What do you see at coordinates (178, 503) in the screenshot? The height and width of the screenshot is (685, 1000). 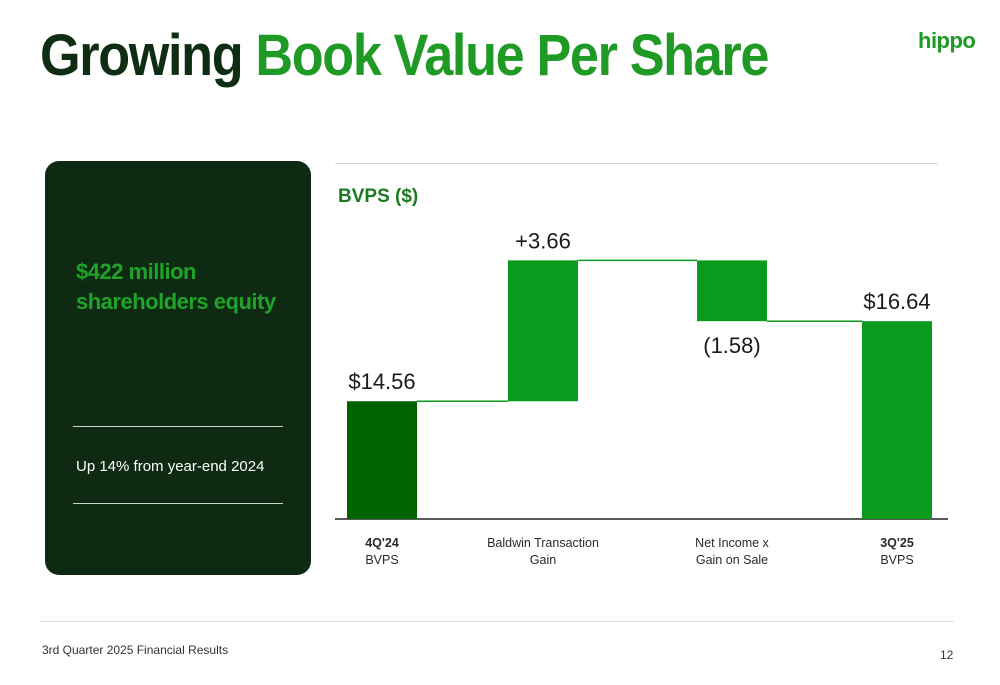 I see `card-divider-bottom` at bounding box center [178, 503].